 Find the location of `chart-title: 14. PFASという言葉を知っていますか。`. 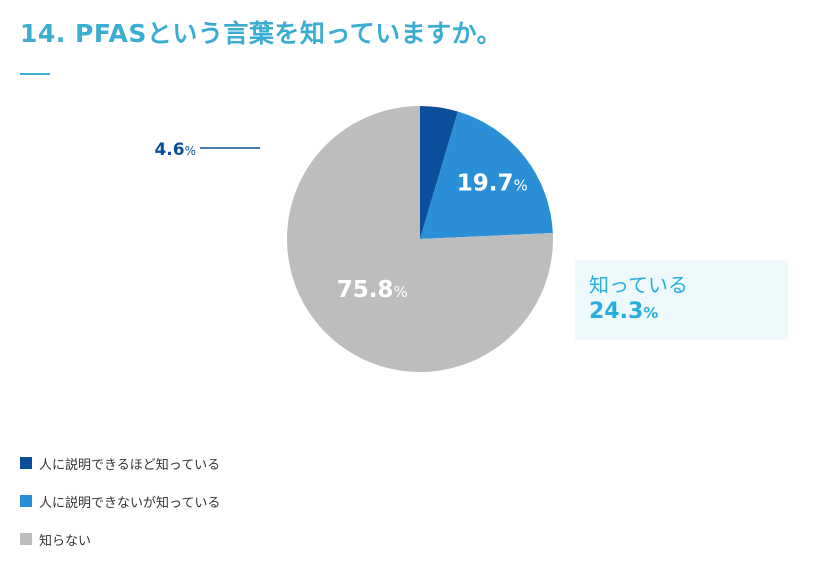

chart-title: 14. PFASという言葉を知っていますか。 is located at coordinates (261, 33).